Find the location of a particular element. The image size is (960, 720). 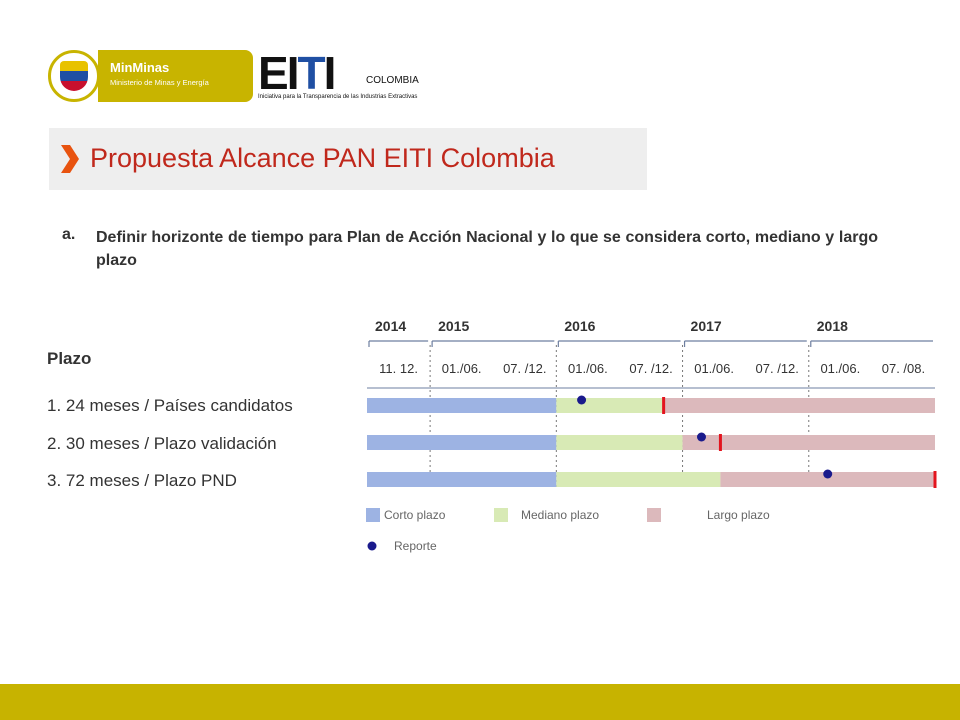

colombia-seal-icon is located at coordinates (74, 76).